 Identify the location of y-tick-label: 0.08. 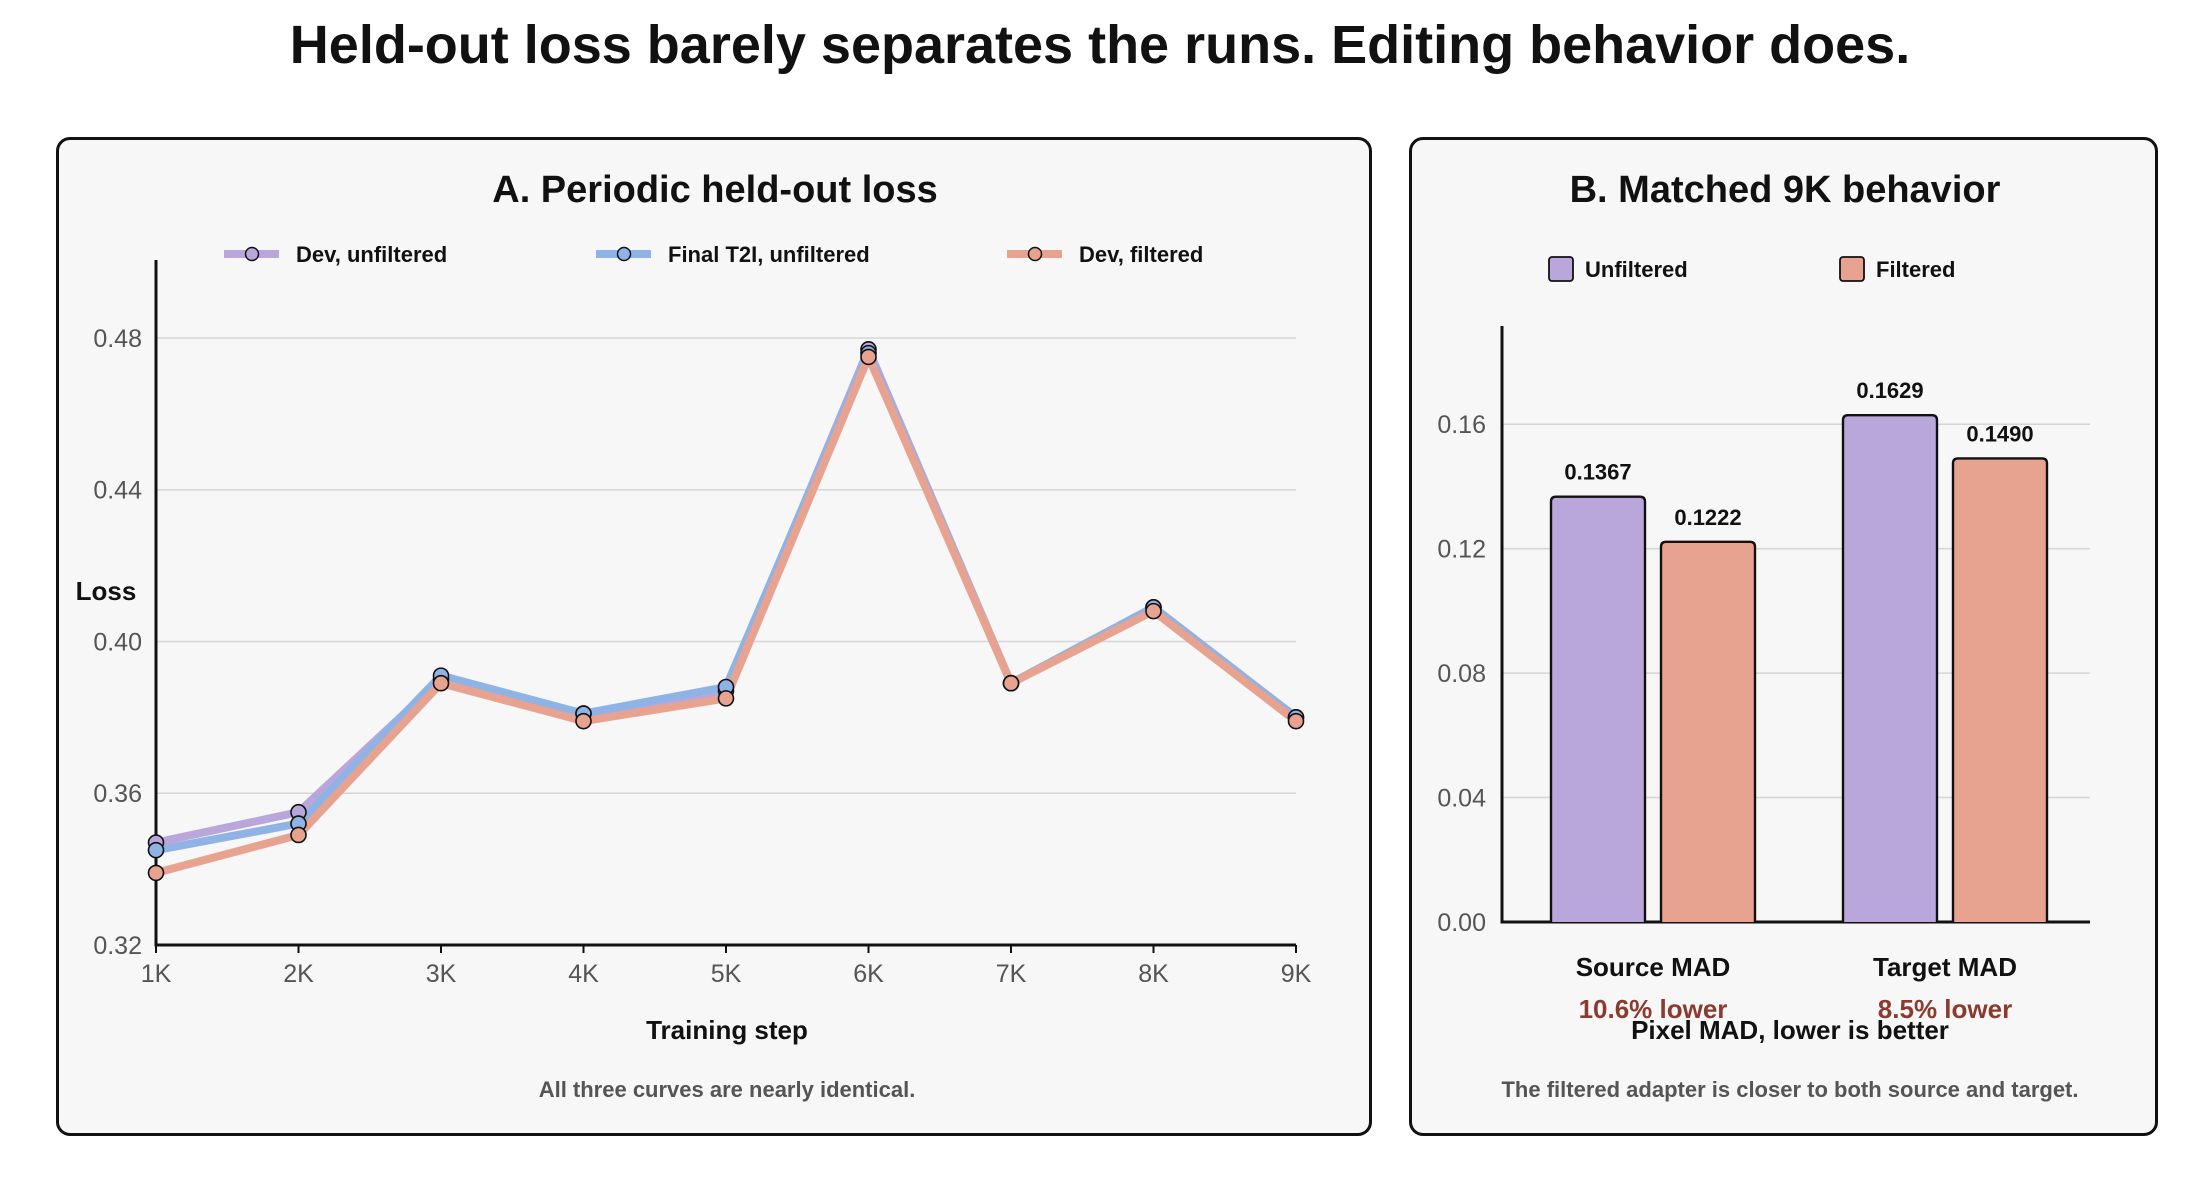
(1461, 674).